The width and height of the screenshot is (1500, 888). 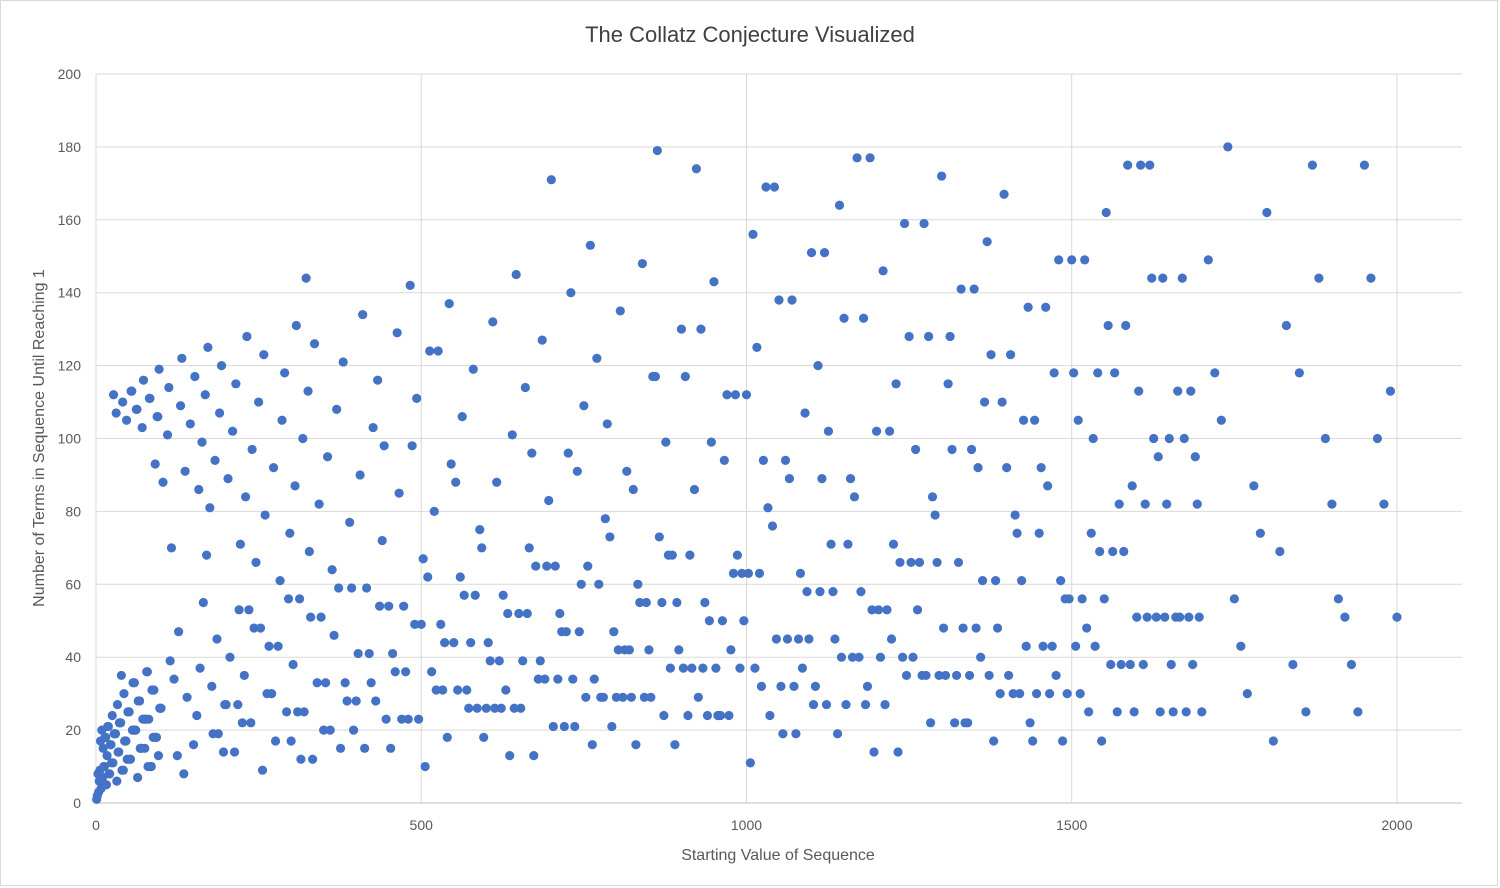 I want to click on y-tick-label: 140, so click(x=70, y=293).